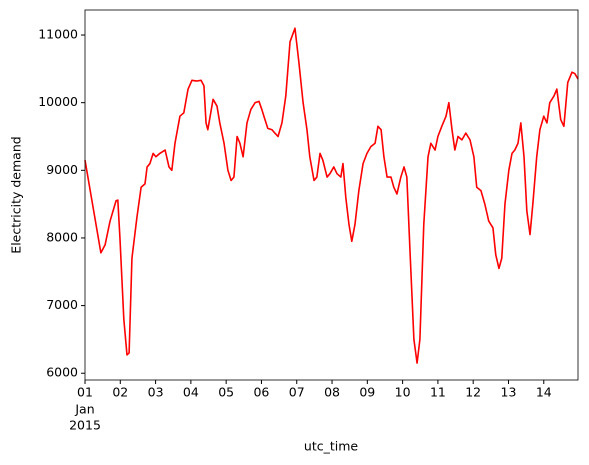 The height and width of the screenshot is (465, 589). Describe the element at coordinates (62, 304) in the screenshot. I see `y-tick-label: 7000` at that location.